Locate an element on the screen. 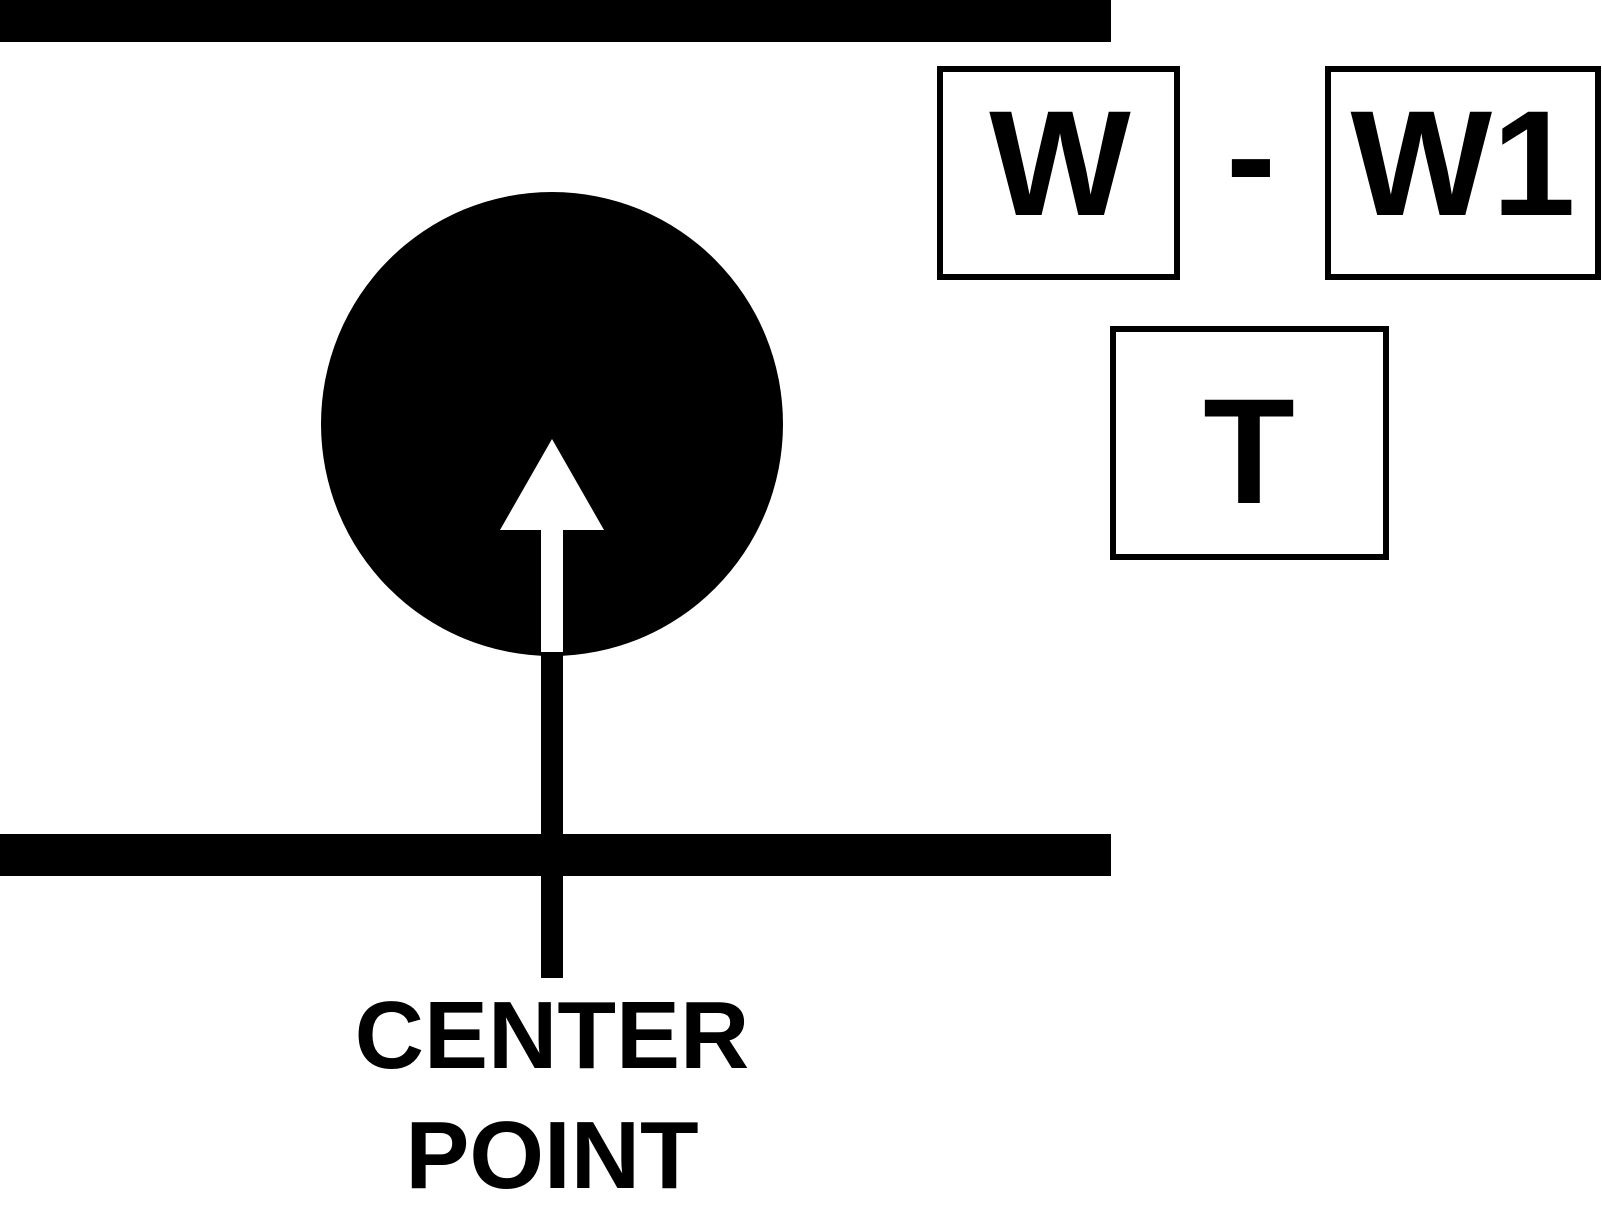 The width and height of the screenshot is (1602, 1226). center-point-label-line2: POINT is located at coordinates (551, 1155).